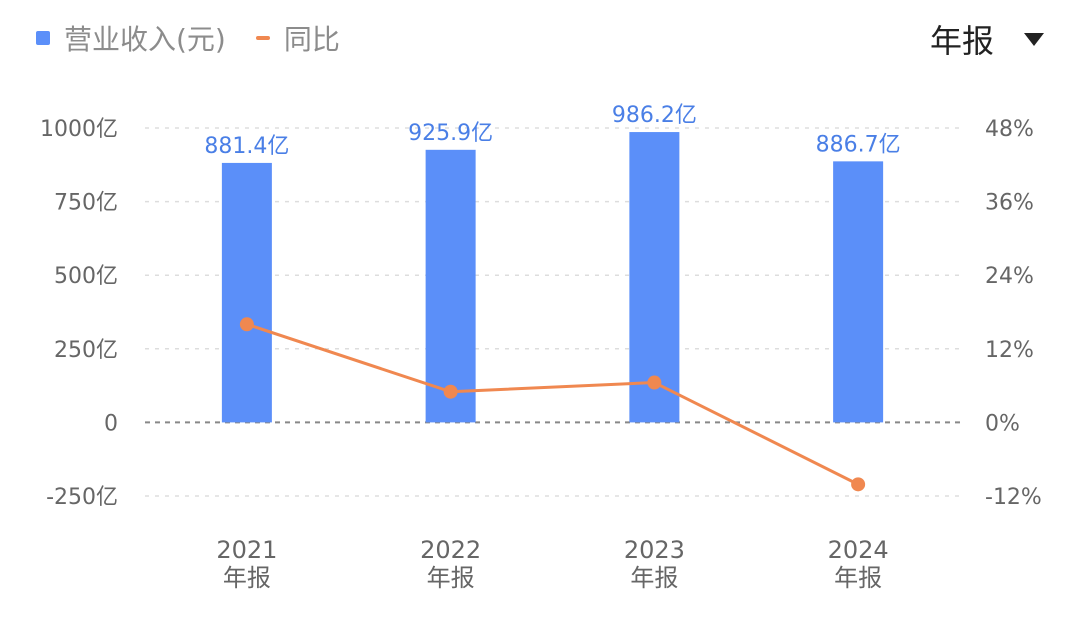 This screenshot has height=625, width=1080. I want to click on legend-yoy-label: 同比, so click(311, 39).